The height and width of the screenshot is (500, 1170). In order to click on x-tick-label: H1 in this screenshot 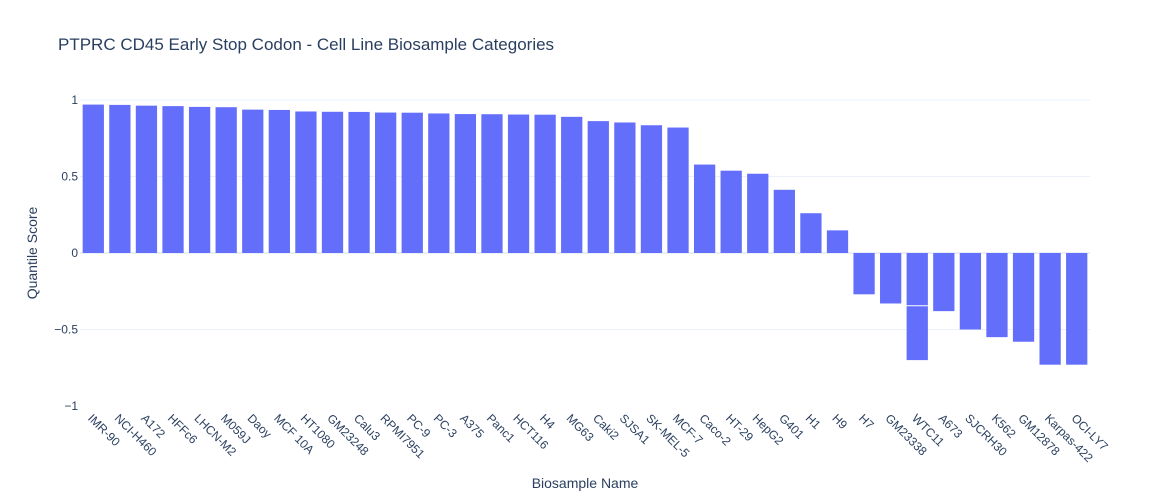, I will do `click(813, 421)`.